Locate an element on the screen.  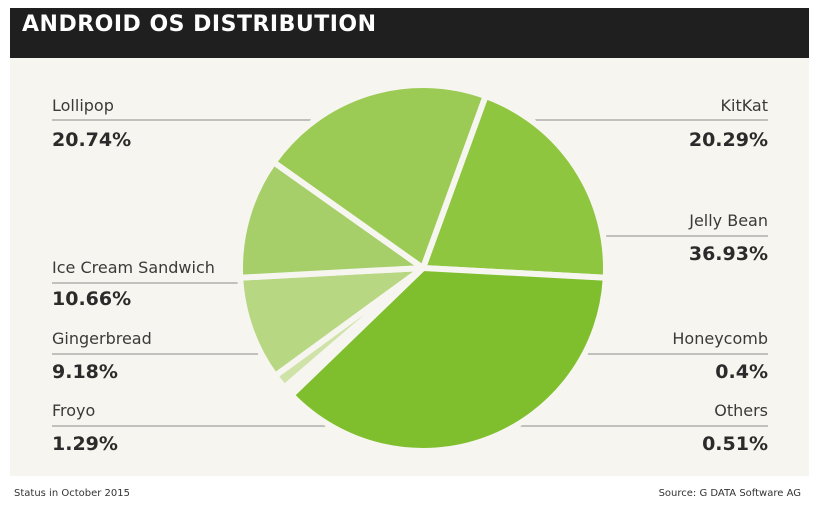
value-honeycomb: 0.4% is located at coordinates (741, 372).